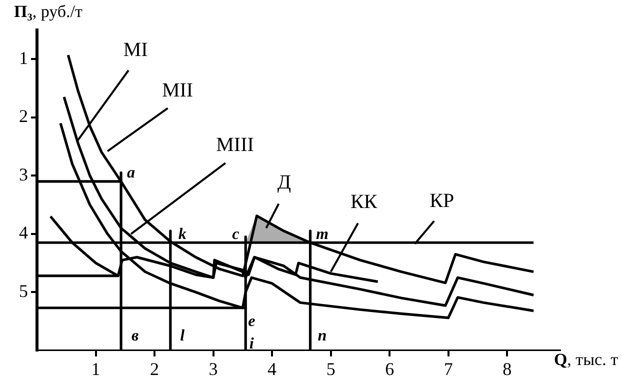 This screenshot has width=622, height=392. What do you see at coordinates (48, 12) in the screenshot?
I see `y-axis-title: П₃, руб./т` at bounding box center [48, 12].